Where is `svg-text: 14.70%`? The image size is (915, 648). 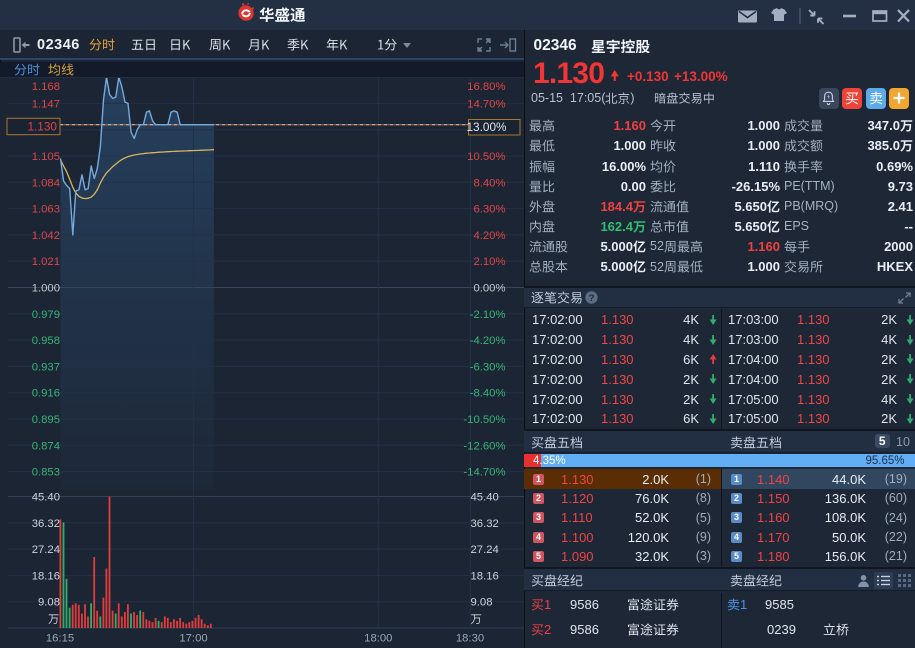 svg-text: 14.70% is located at coordinates (486, 104).